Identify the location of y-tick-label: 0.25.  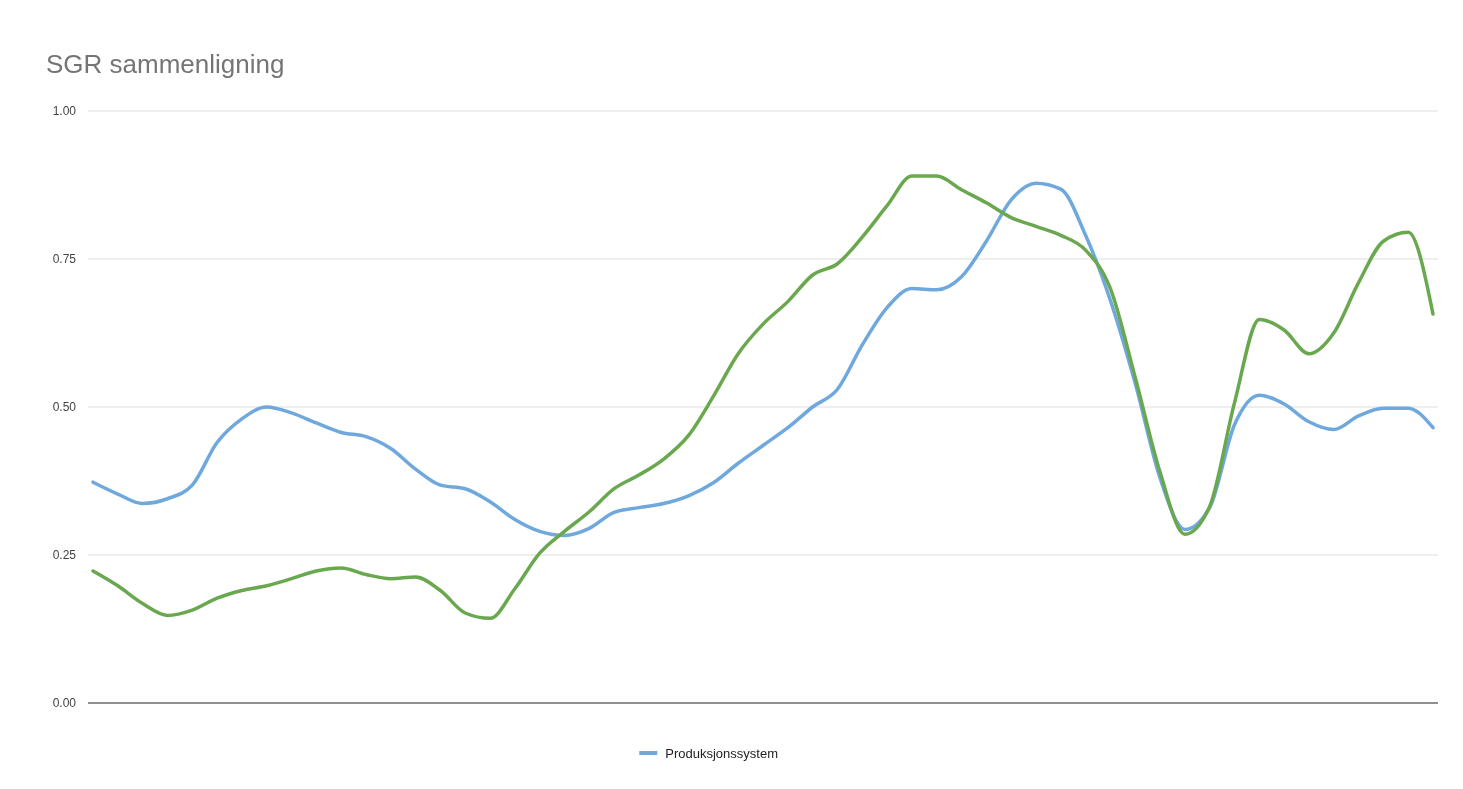
(64, 555).